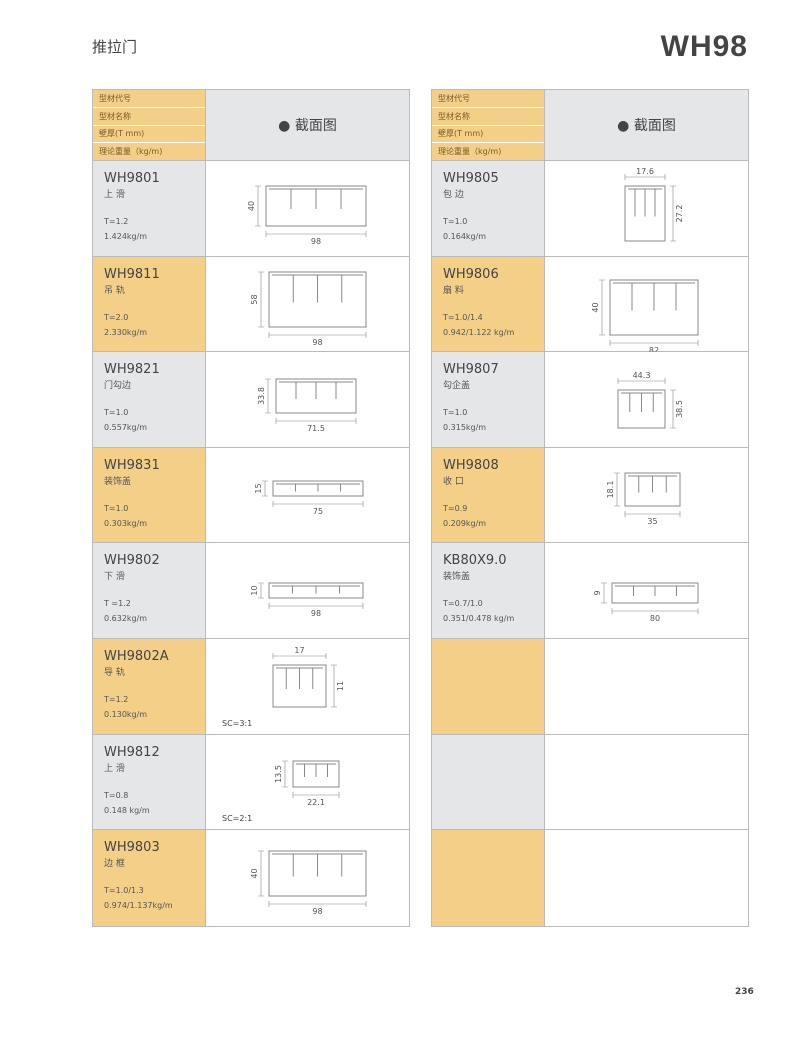 This screenshot has width=800, height=1043. I want to click on wall-thickness: T=0.7/1.0, so click(463, 604).